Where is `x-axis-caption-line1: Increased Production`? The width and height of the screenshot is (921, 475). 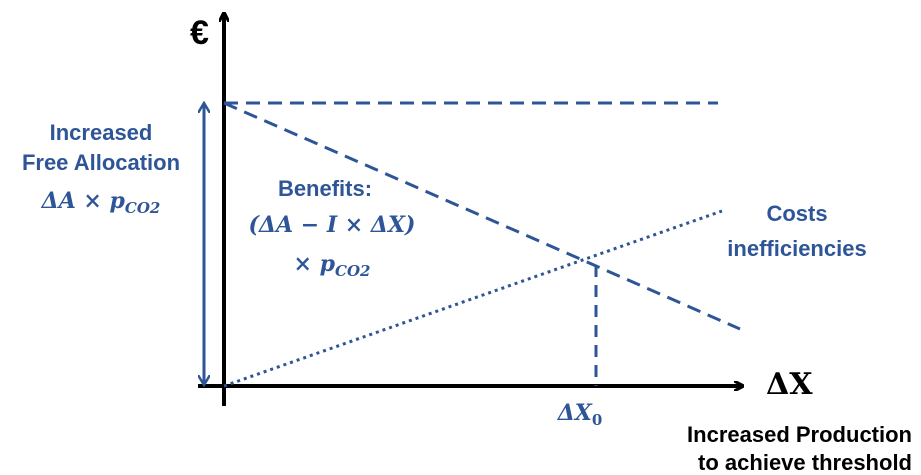
x-axis-caption-line1: Increased Production is located at coordinates (799, 434).